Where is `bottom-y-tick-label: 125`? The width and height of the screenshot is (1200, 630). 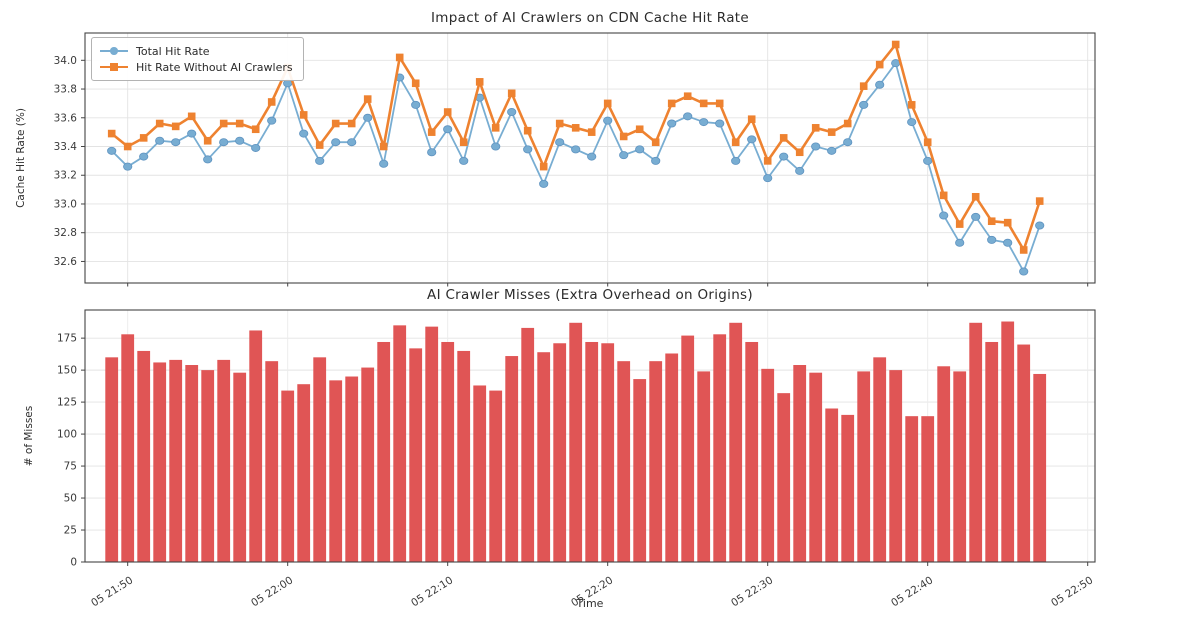
bottom-y-tick-label: 125 is located at coordinates (67, 403).